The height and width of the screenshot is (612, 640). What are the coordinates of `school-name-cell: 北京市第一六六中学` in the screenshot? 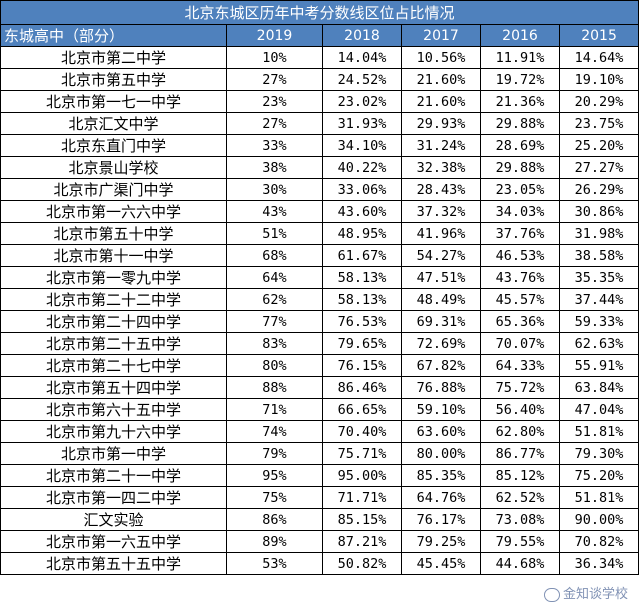 It's located at (113, 211).